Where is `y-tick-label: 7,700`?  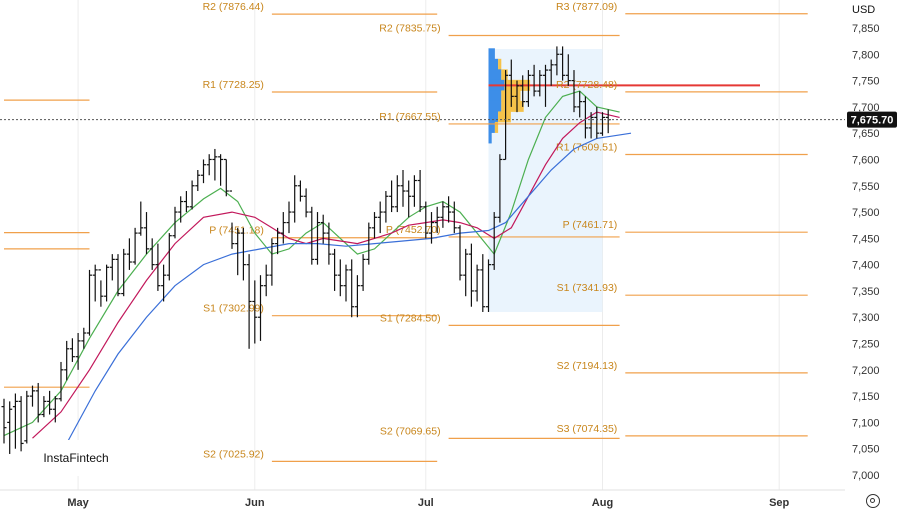
y-tick-label: 7,700 is located at coordinates (866, 108).